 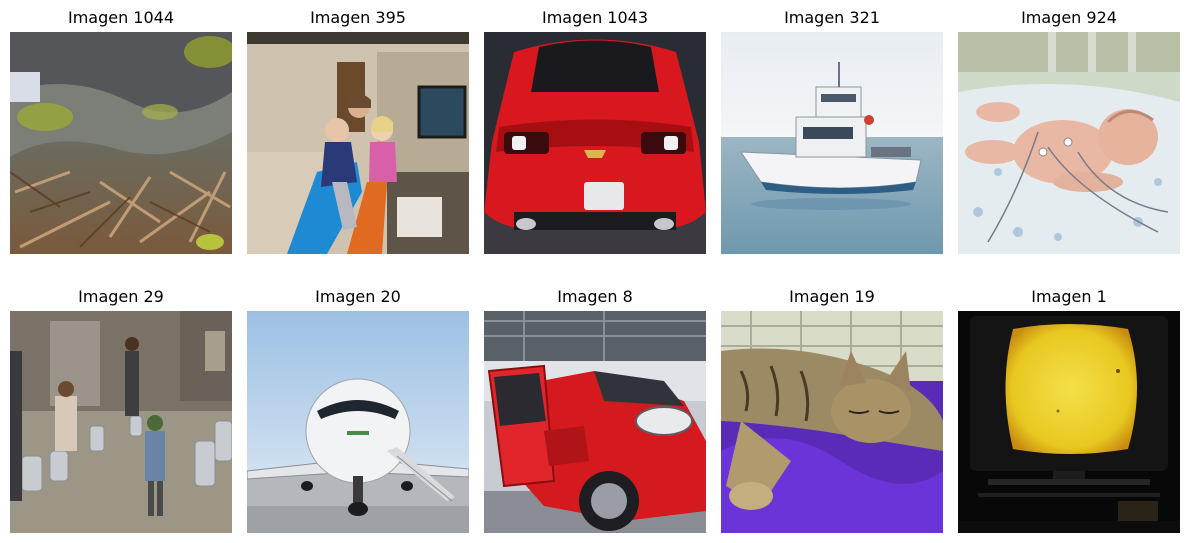 I want to click on image-title: Imagen 1044, so click(x=121, y=17).